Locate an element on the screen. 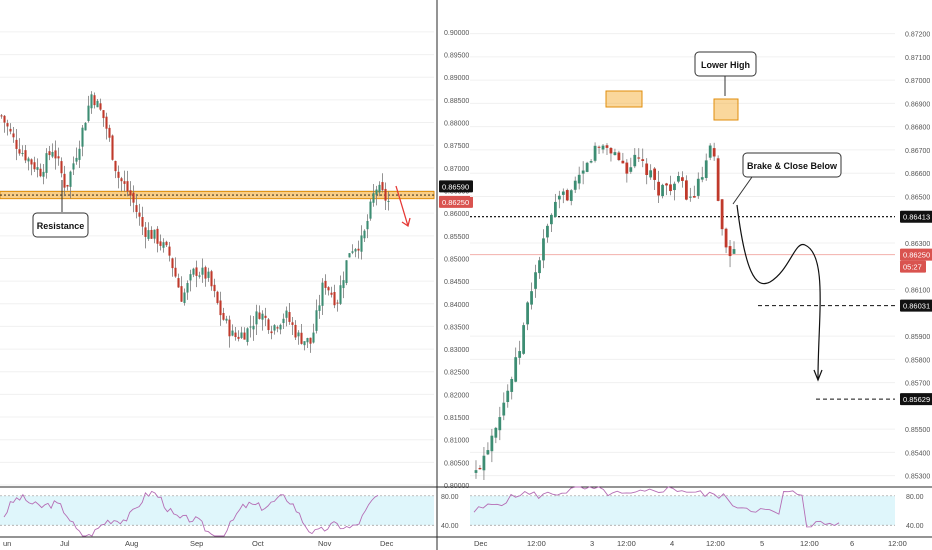 The height and width of the screenshot is (550, 932). break-close-box is located at coordinates (792, 165).